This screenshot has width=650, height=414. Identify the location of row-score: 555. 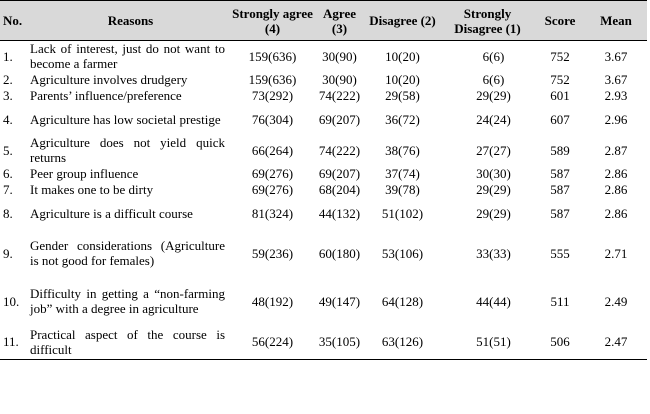
(560, 253).